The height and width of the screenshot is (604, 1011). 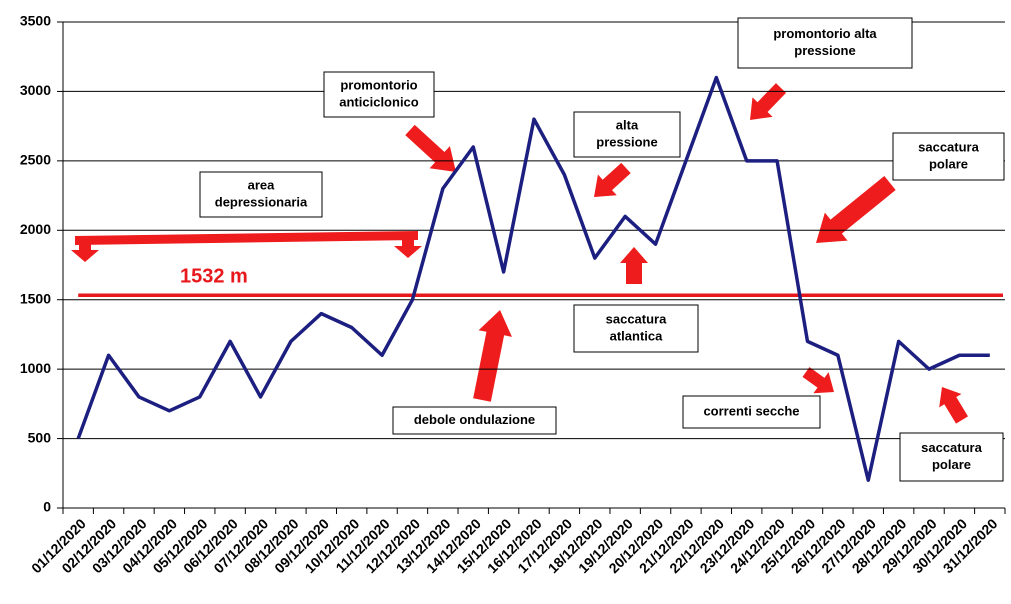 What do you see at coordinates (261, 201) in the screenshot?
I see `annotation-text: depressionaria` at bounding box center [261, 201].